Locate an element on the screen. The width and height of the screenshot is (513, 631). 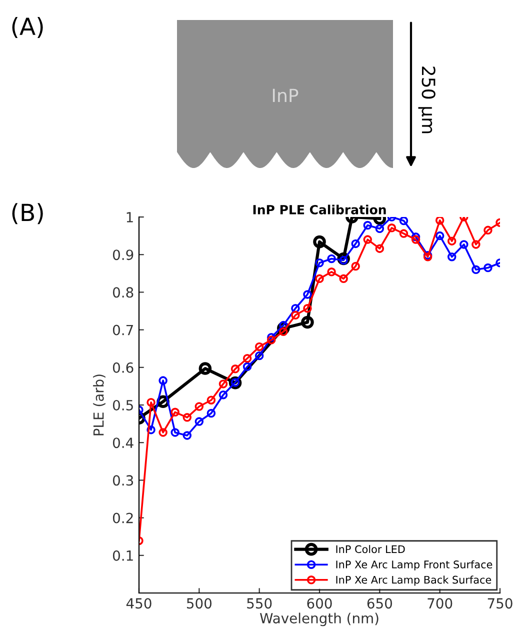
x-tick-label: 650 is located at coordinates (379, 603).